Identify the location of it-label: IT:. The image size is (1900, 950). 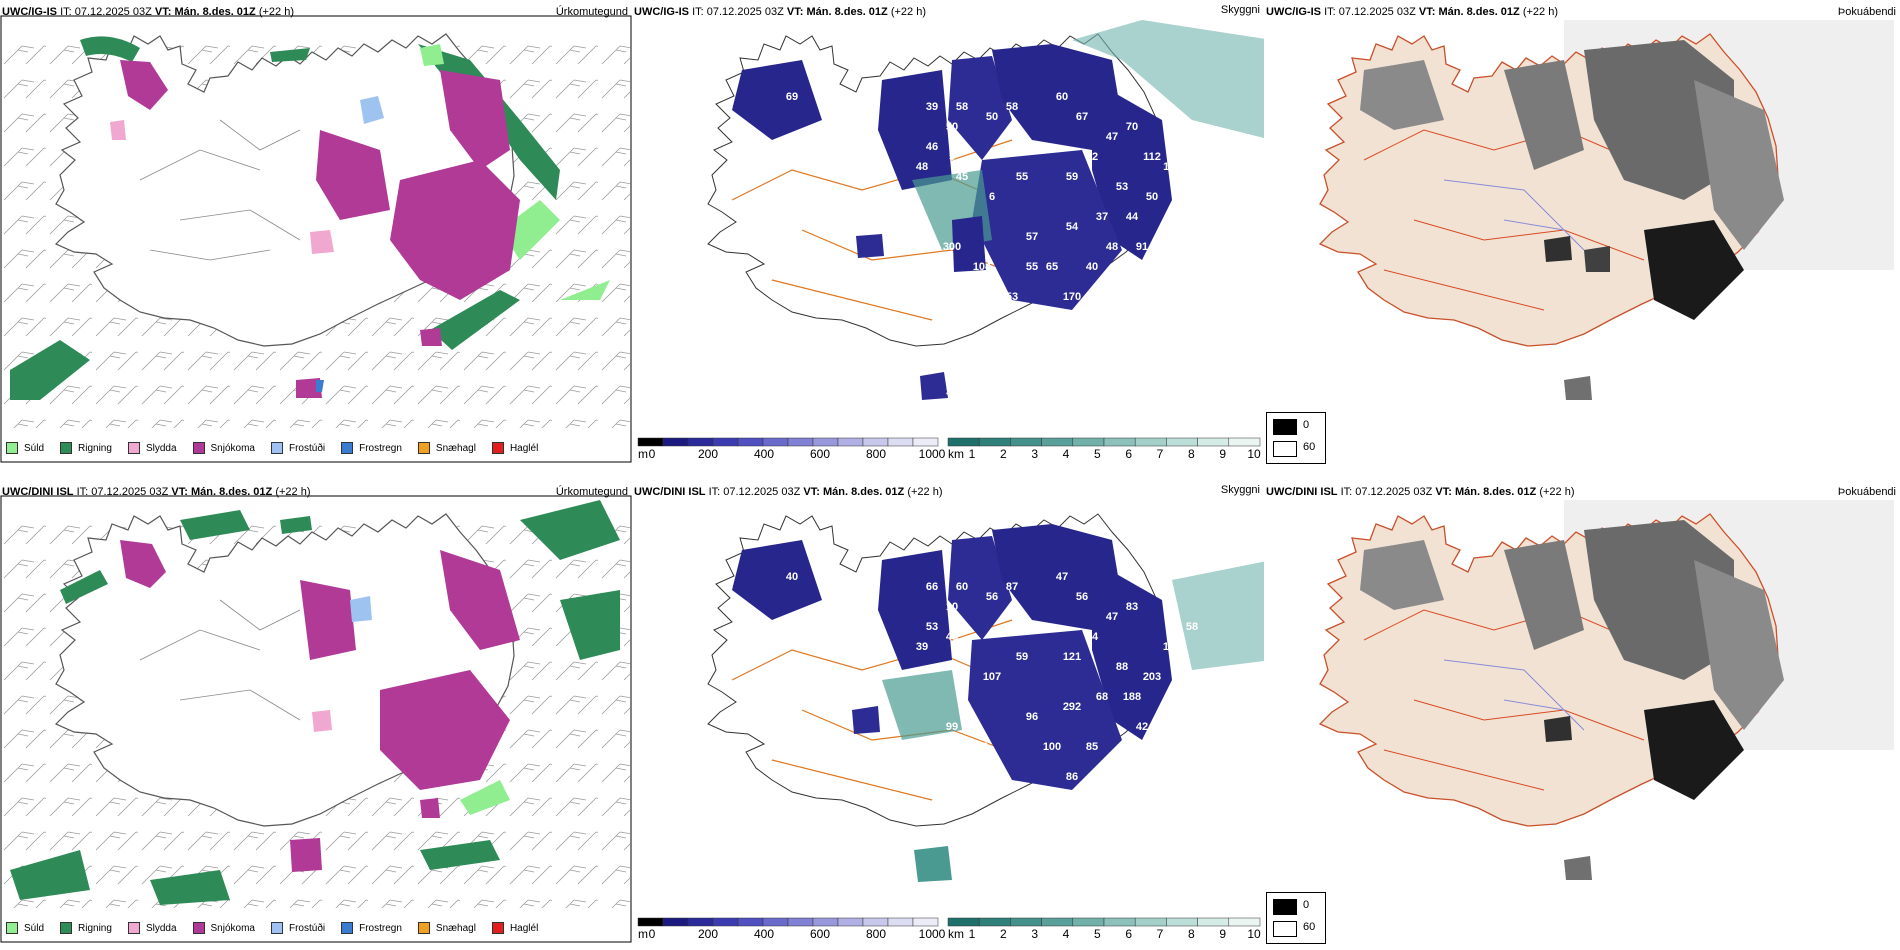
(1346, 492).